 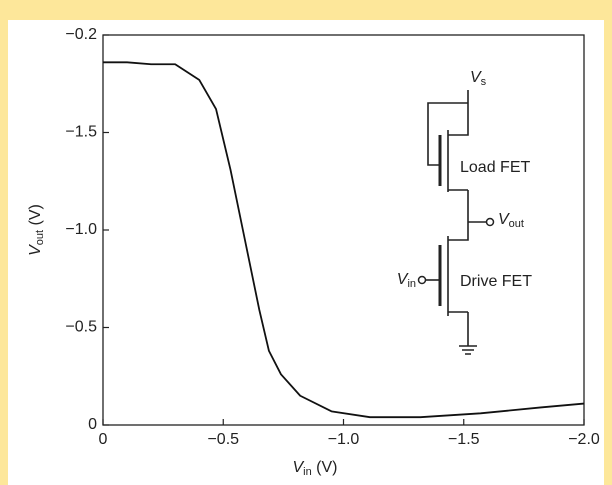 I want to click on x-axis-label: Vin (V), so click(x=314, y=468).